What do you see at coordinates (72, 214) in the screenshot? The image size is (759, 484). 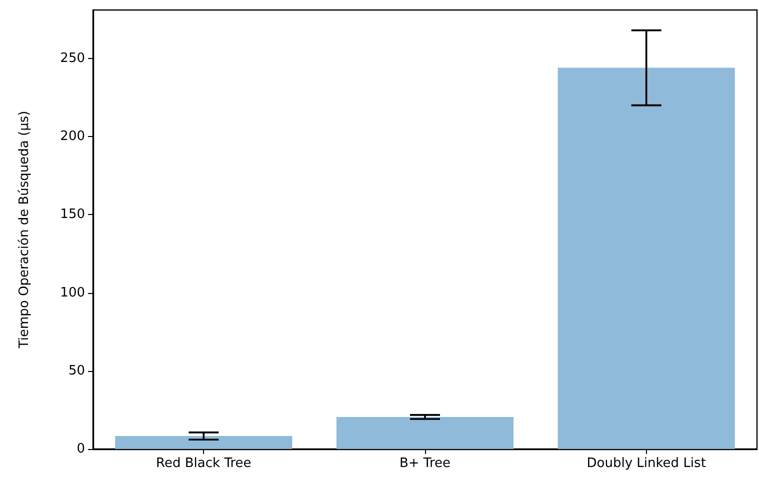 I see `y-tick-label: 150` at bounding box center [72, 214].